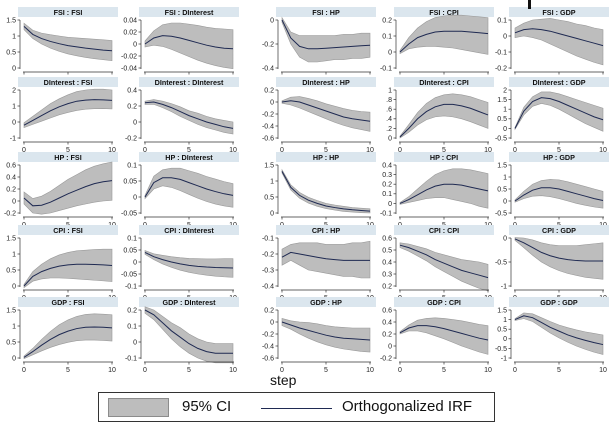 The height and width of the screenshot is (428, 610). What do you see at coordinates (326, 157) in the screenshot?
I see `panel-title: HP` at bounding box center [326, 157].